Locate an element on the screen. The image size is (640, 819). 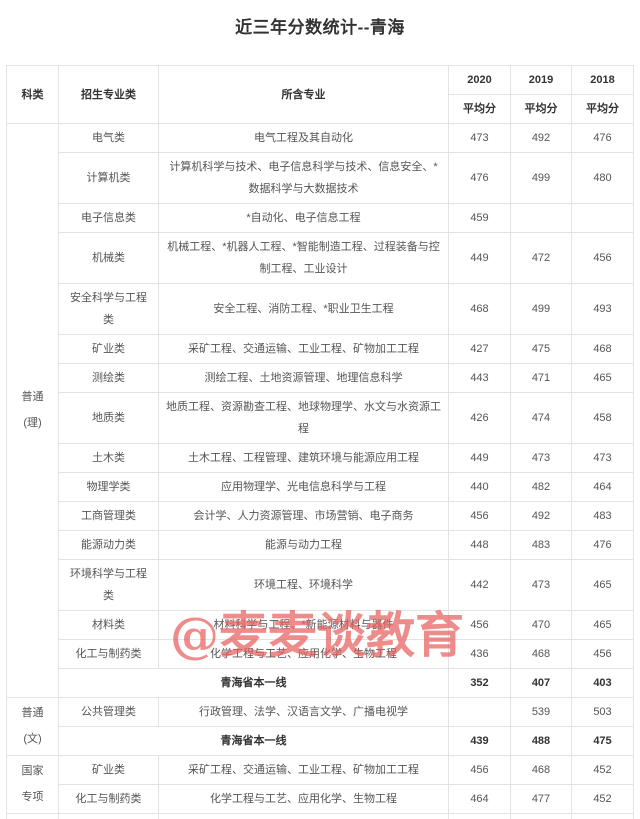
category-cell: 普通 (文) is located at coordinates (32, 726).